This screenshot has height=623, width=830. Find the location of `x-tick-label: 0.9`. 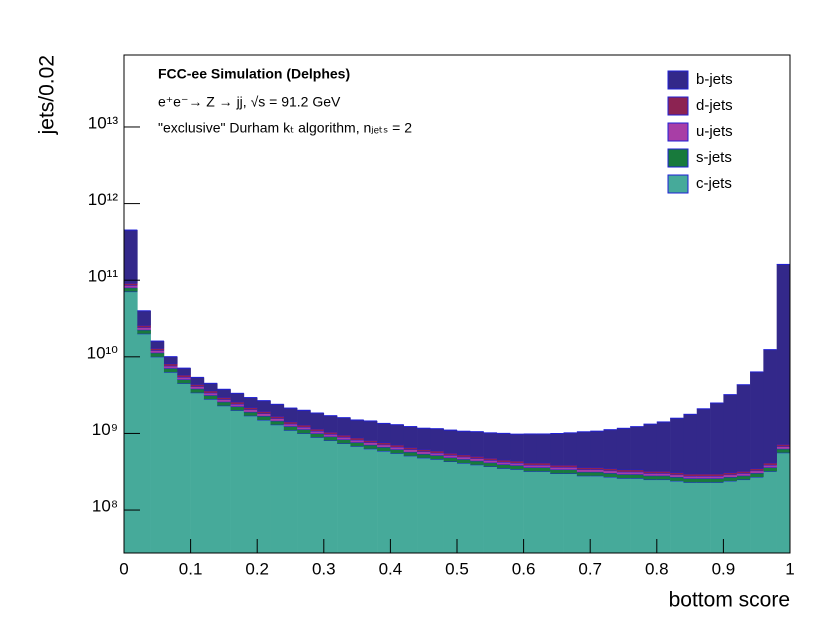

x-tick-label: 0.9 is located at coordinates (724, 568).